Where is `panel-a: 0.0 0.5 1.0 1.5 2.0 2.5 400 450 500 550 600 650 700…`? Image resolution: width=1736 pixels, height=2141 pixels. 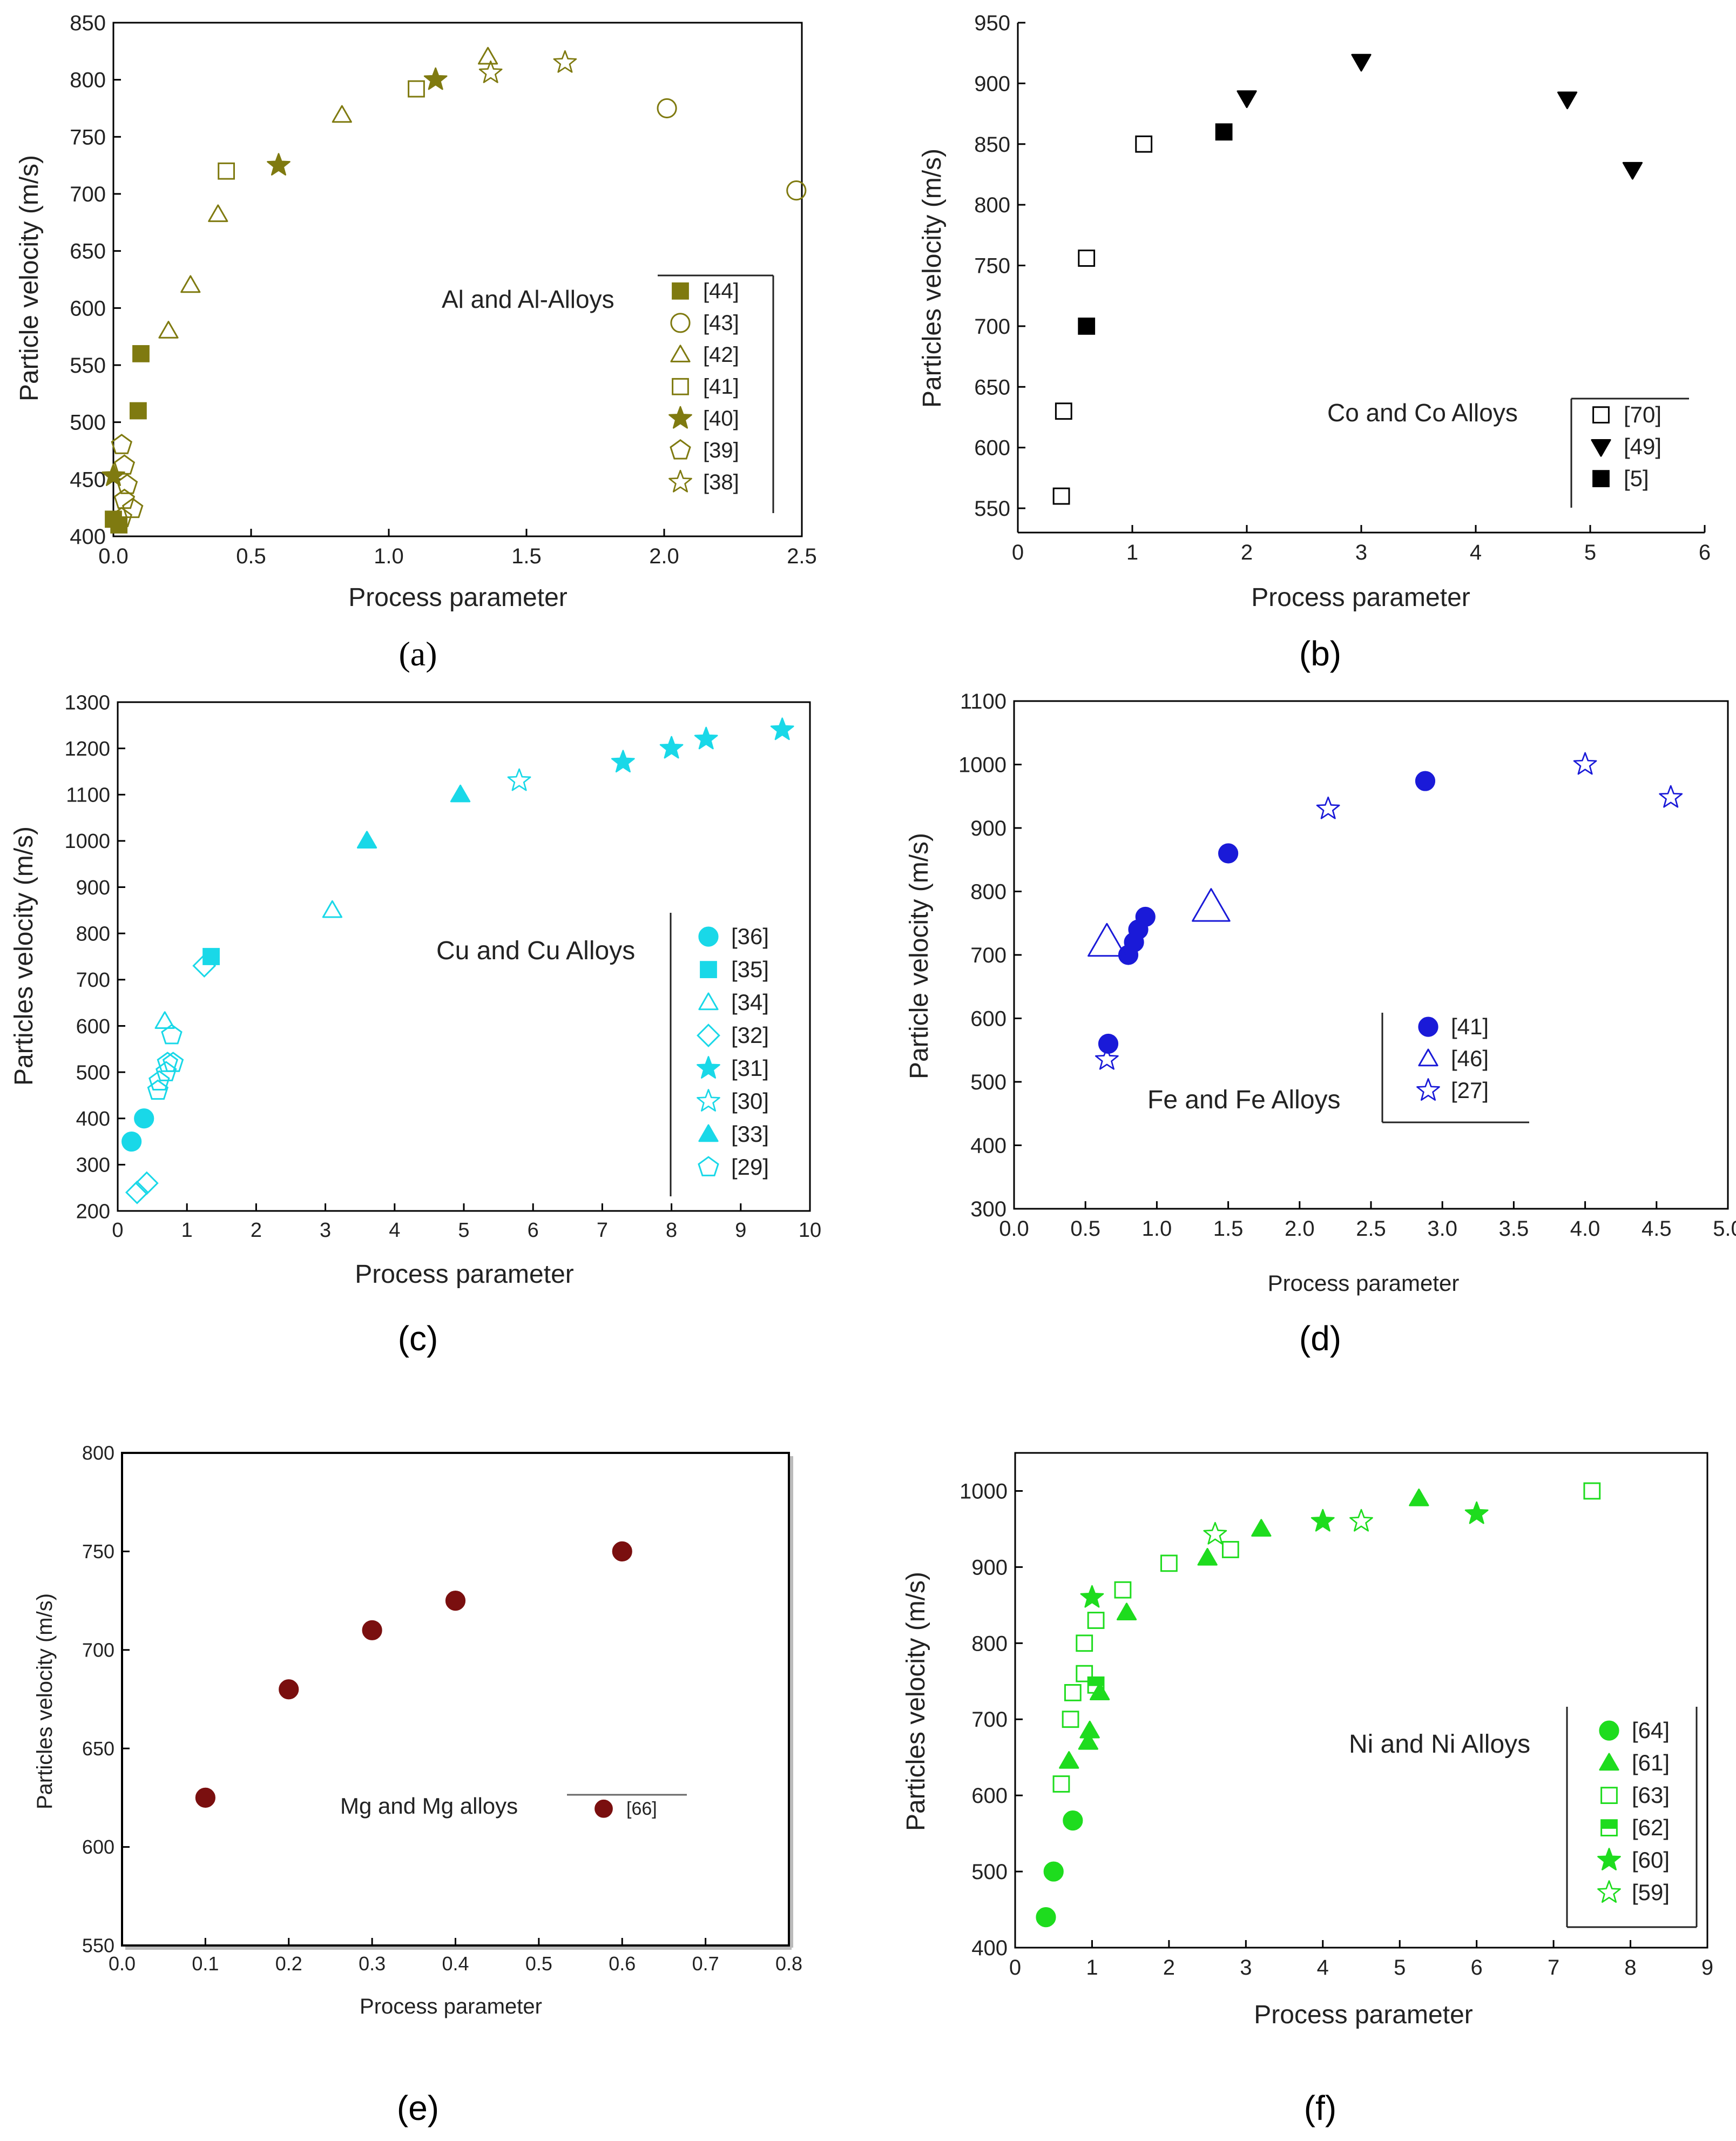 panel-a: 0.0 0.5 1.0 1.5 2.0 2.5 400 450 500 550 600 650 700… is located at coordinates (416, 342).